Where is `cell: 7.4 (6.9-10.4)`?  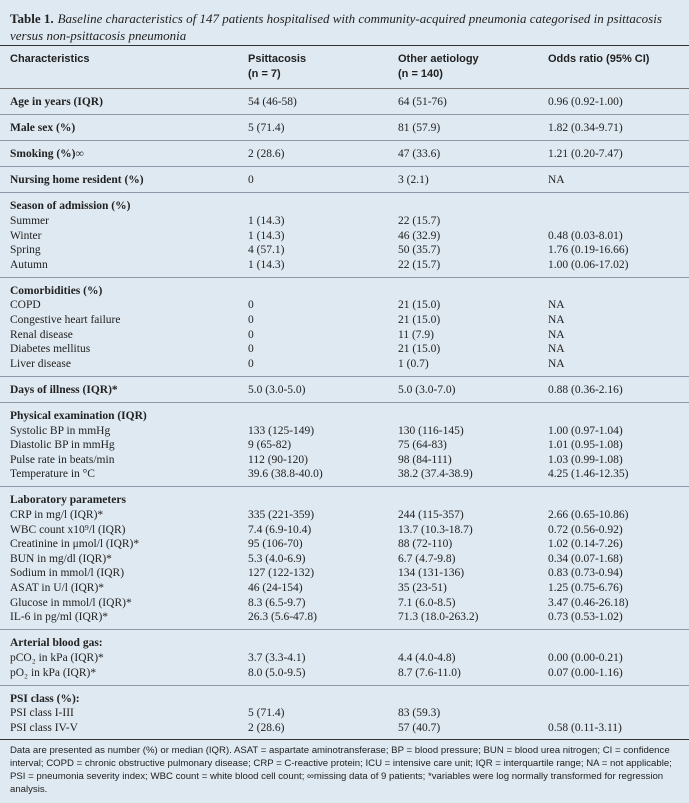
cell: 7.4 (6.9-10.4) is located at coordinates (280, 529).